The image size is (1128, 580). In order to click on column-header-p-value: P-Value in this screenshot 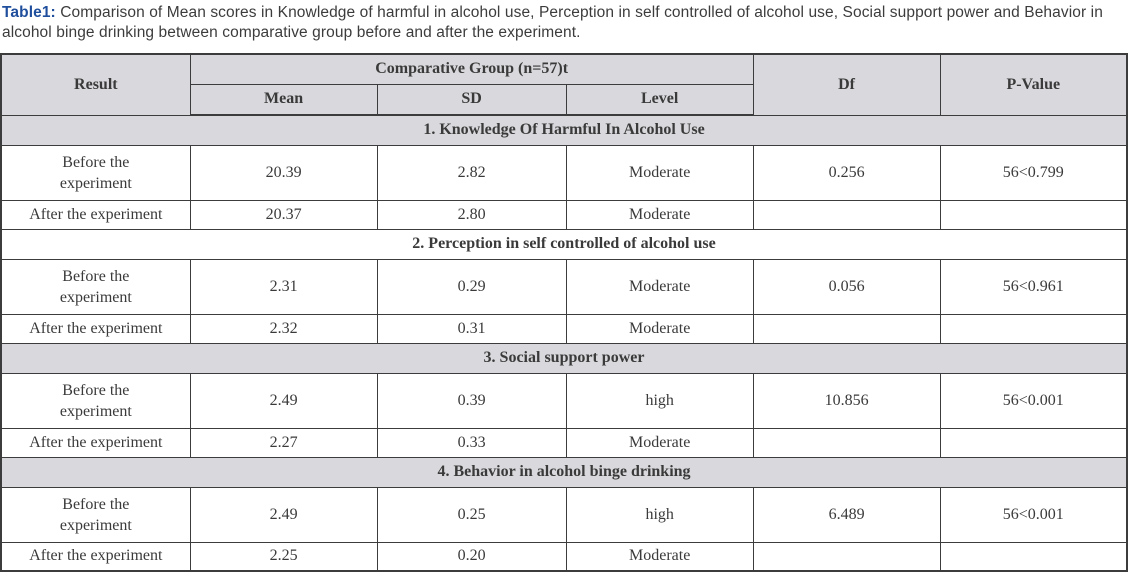, I will do `click(1033, 84)`.